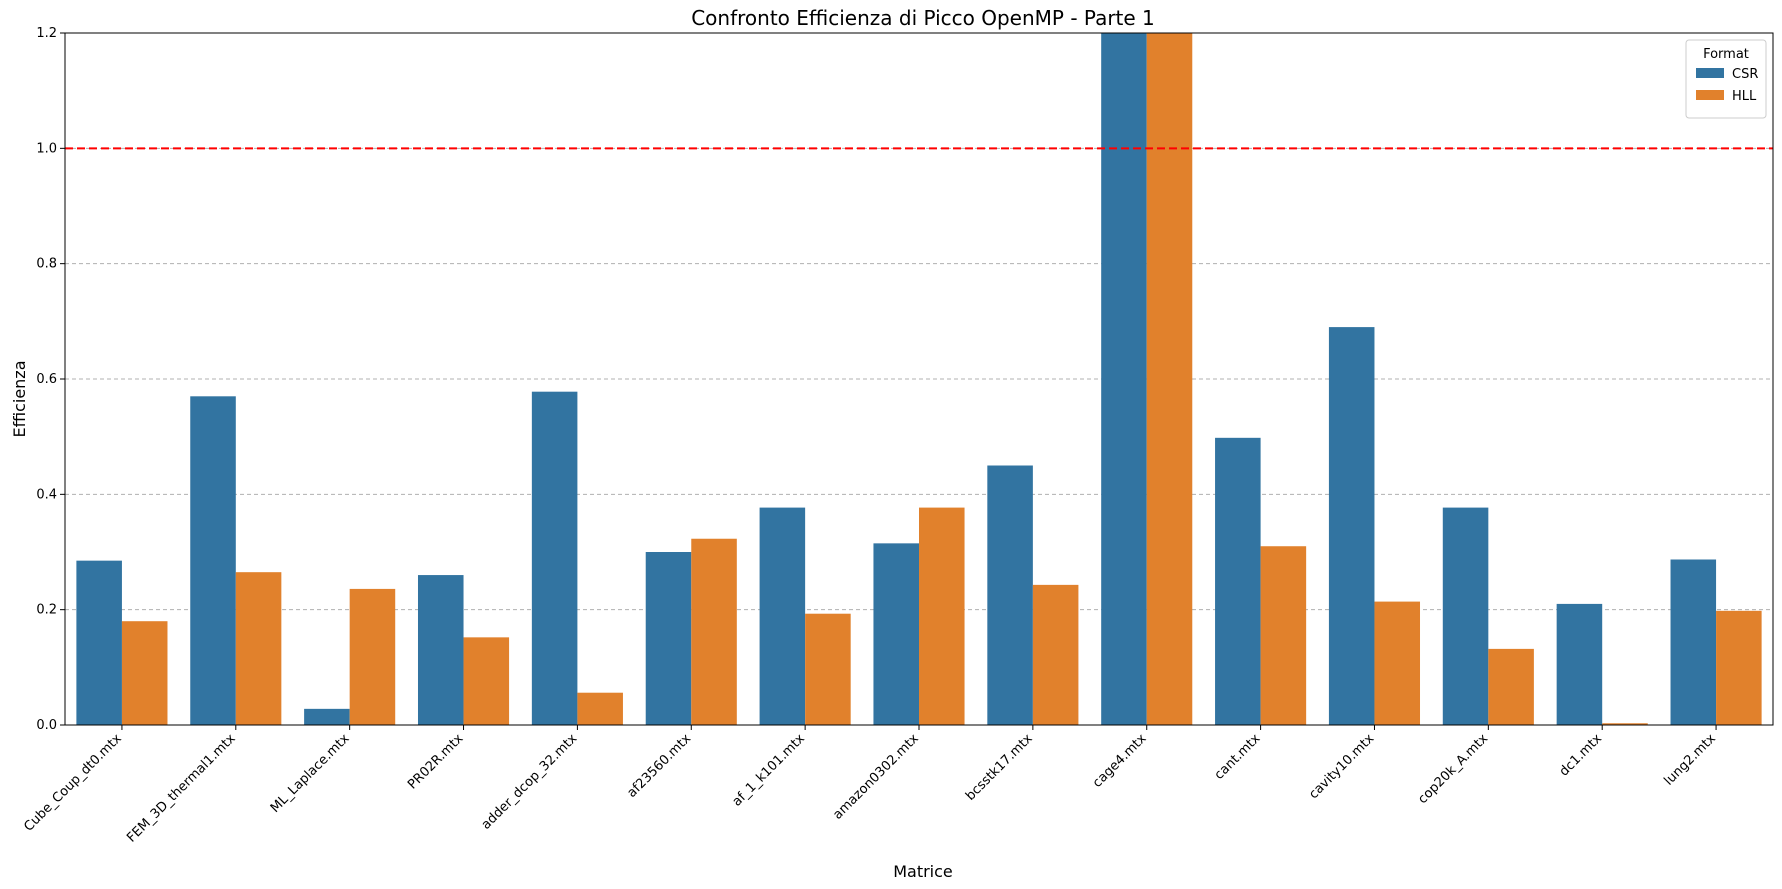 This screenshot has width=1782, height=889. What do you see at coordinates (923, 871) in the screenshot?
I see `x-axis-label: Matrice` at bounding box center [923, 871].